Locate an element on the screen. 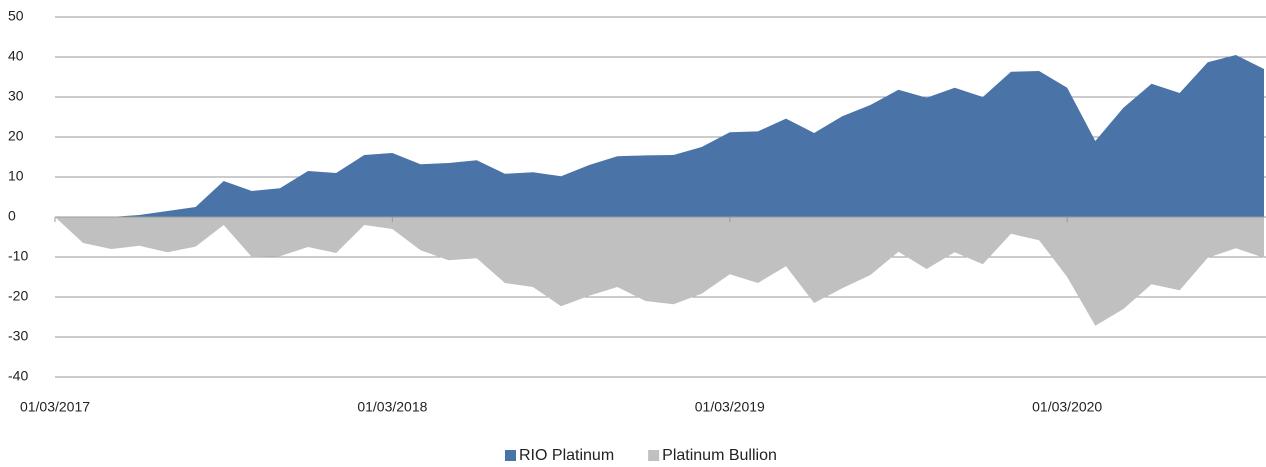 The image size is (1266, 467). y-tick-label: 10 is located at coordinates (16, 176).